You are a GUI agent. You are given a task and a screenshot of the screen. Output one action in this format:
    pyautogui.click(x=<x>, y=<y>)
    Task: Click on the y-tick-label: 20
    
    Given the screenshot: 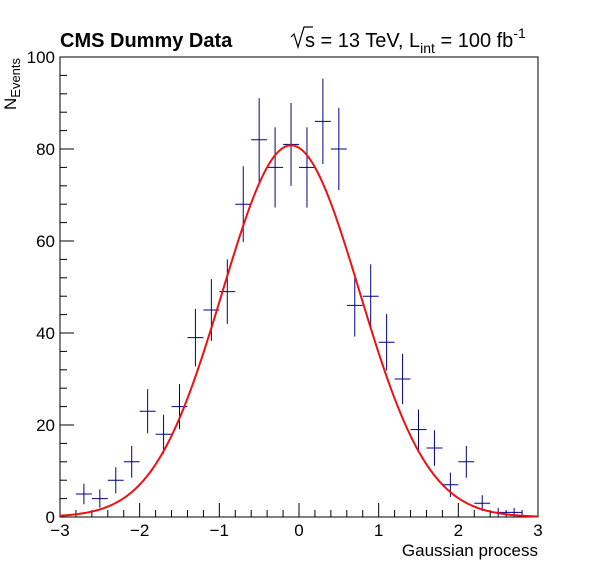 What is the action you would take?
    pyautogui.click(x=45, y=425)
    